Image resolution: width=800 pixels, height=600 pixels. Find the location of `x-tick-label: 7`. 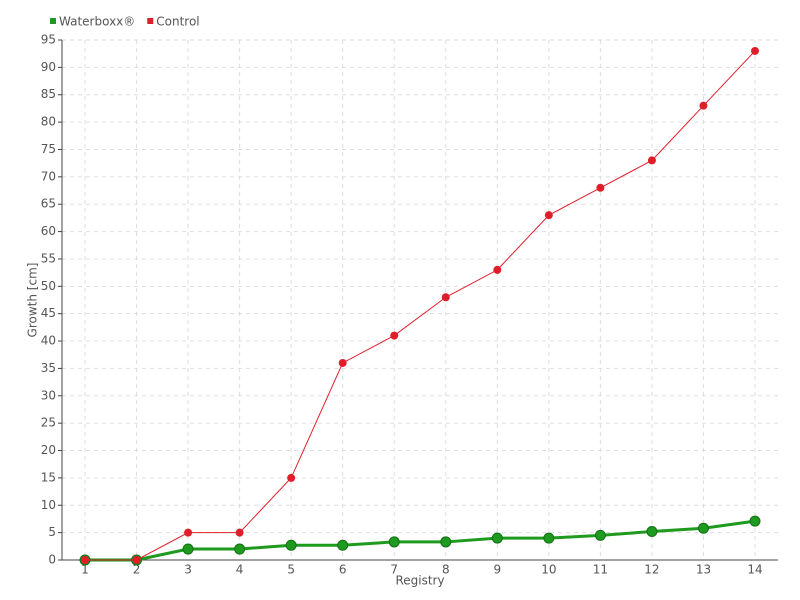

x-tick-label: 7 is located at coordinates (394, 570).